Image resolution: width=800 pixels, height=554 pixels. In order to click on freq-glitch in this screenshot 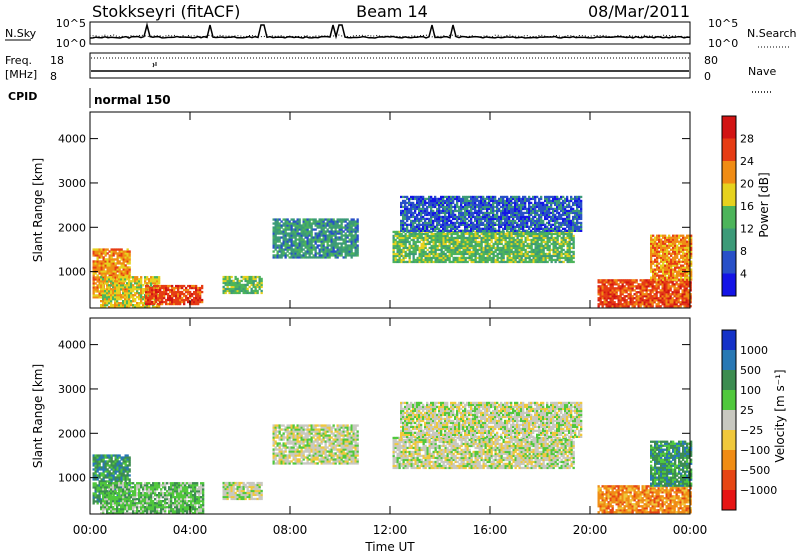, I will do `click(154, 65)`.